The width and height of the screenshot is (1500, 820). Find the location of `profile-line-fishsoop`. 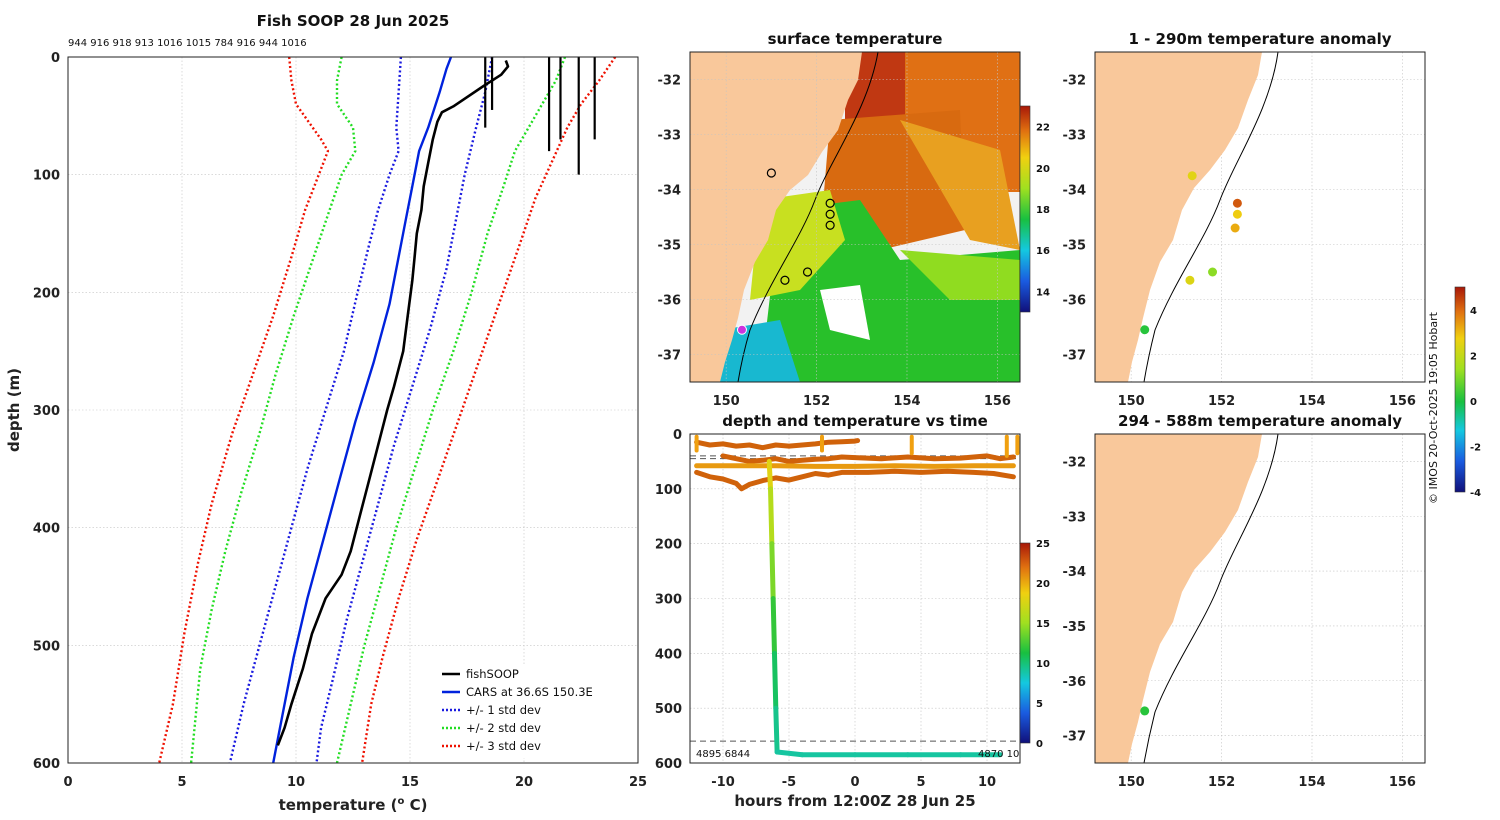

profile-line-fishsoop is located at coordinates (393, 403).